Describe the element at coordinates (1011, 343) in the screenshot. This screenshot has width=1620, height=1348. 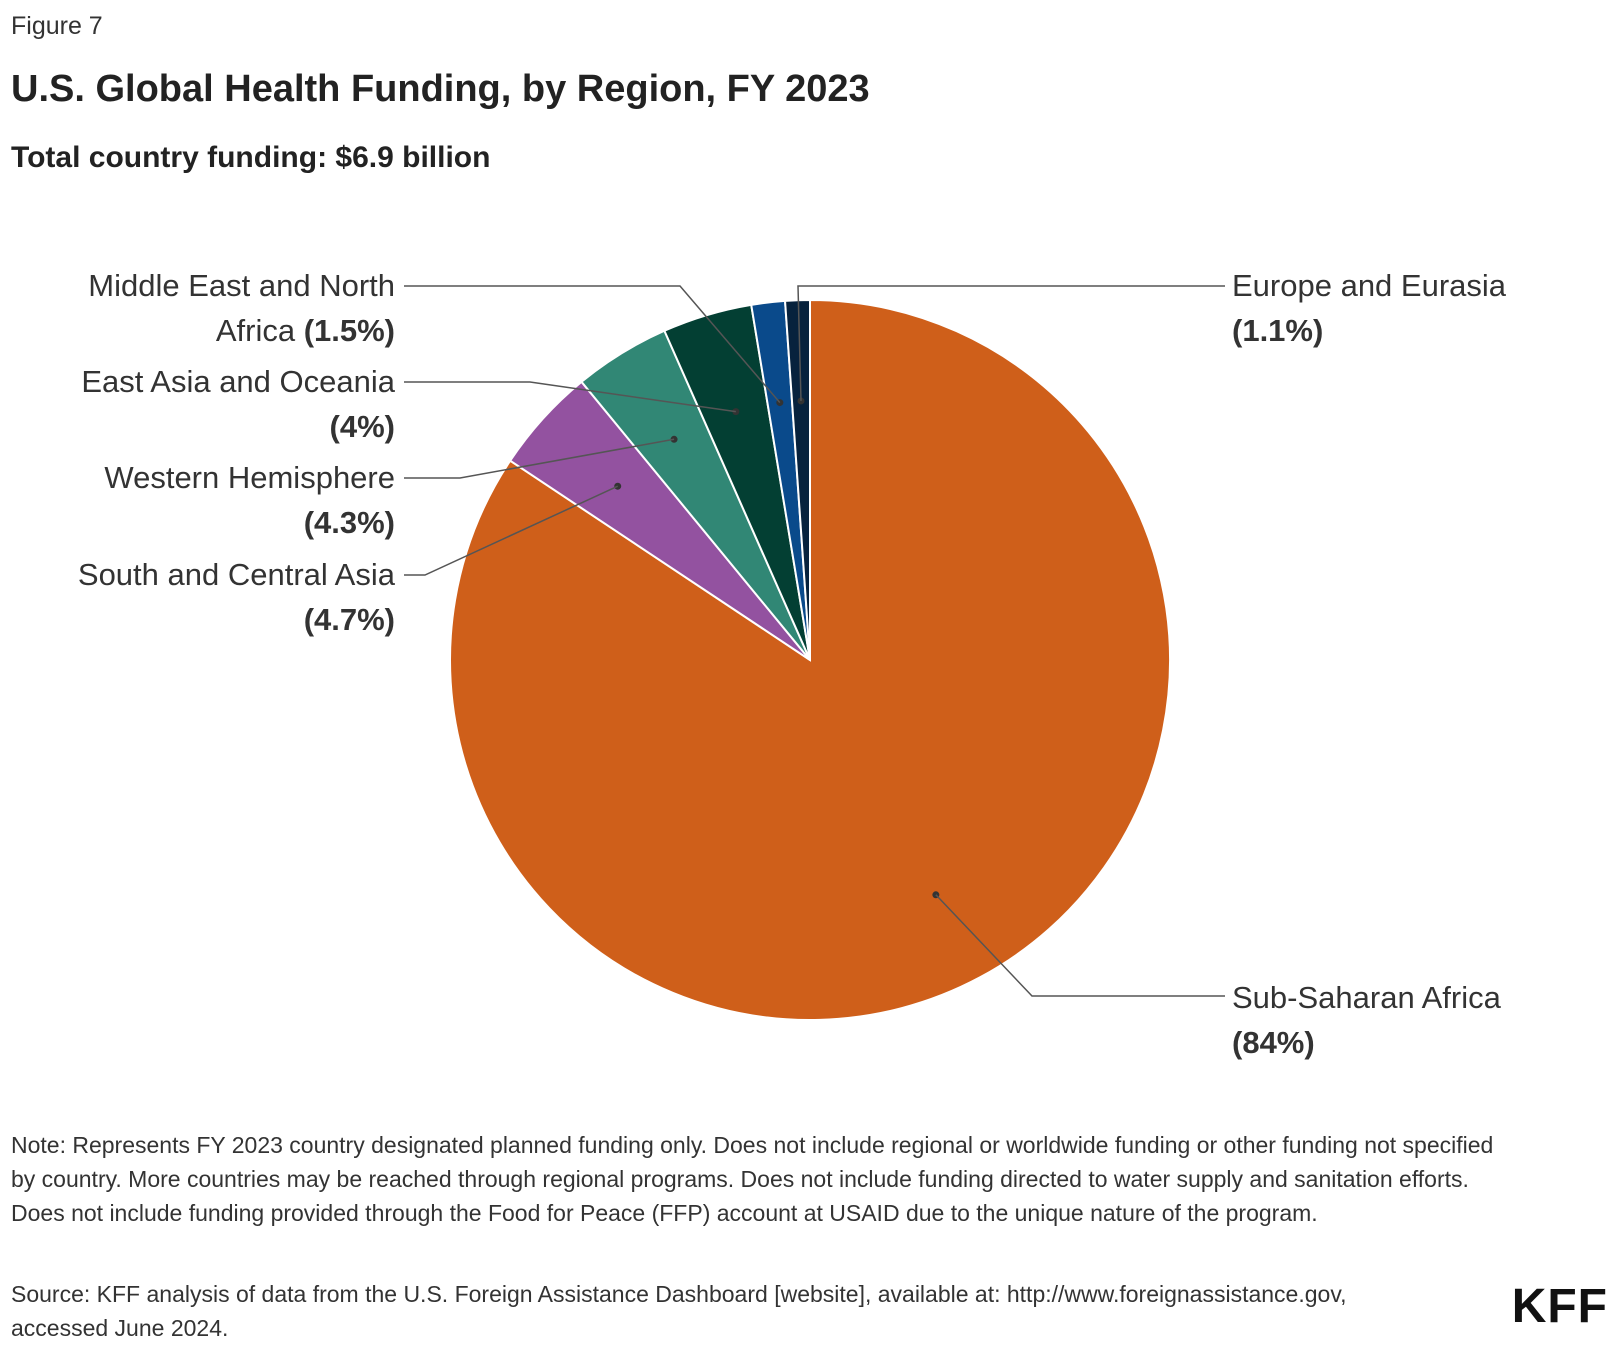
I see `leader-line-europe-and-eurasia` at that location.